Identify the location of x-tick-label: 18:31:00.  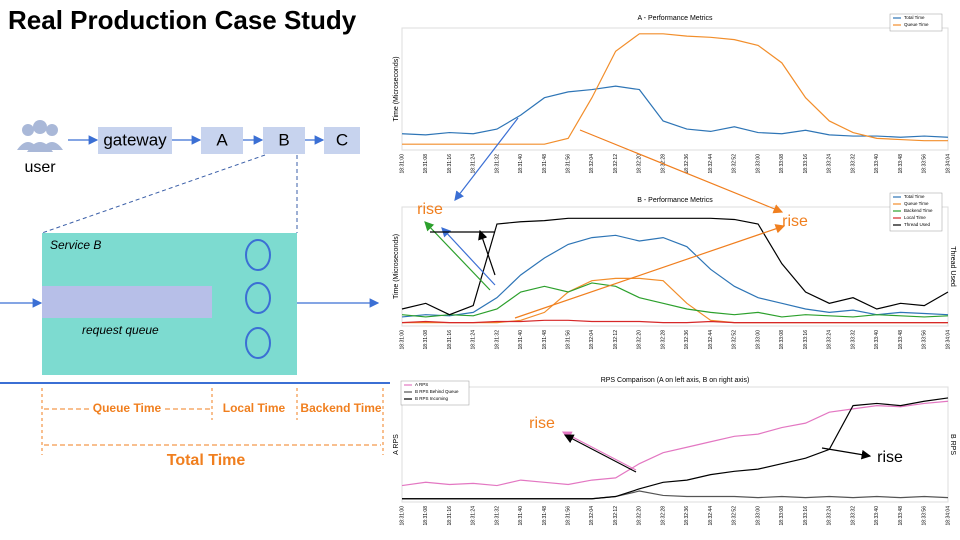
(402, 516).